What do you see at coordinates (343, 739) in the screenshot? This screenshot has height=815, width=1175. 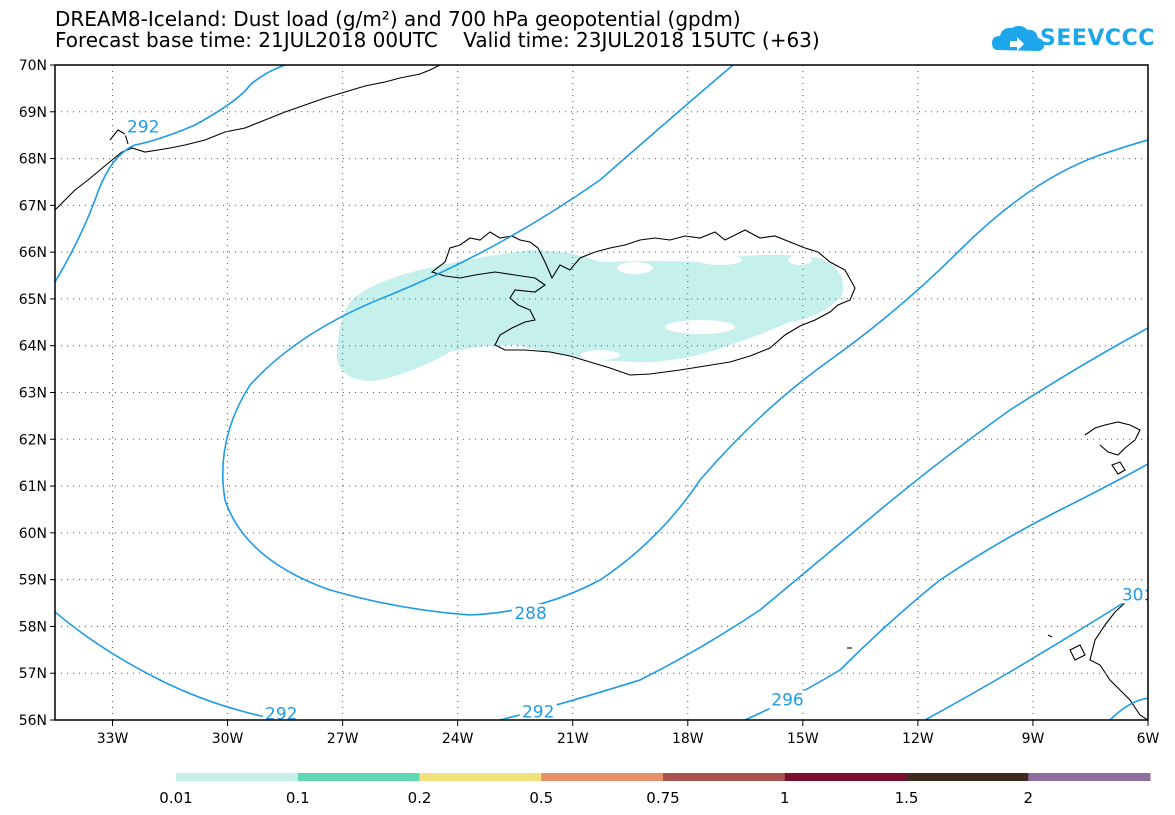 I see `lon-tick-label: 27W` at bounding box center [343, 739].